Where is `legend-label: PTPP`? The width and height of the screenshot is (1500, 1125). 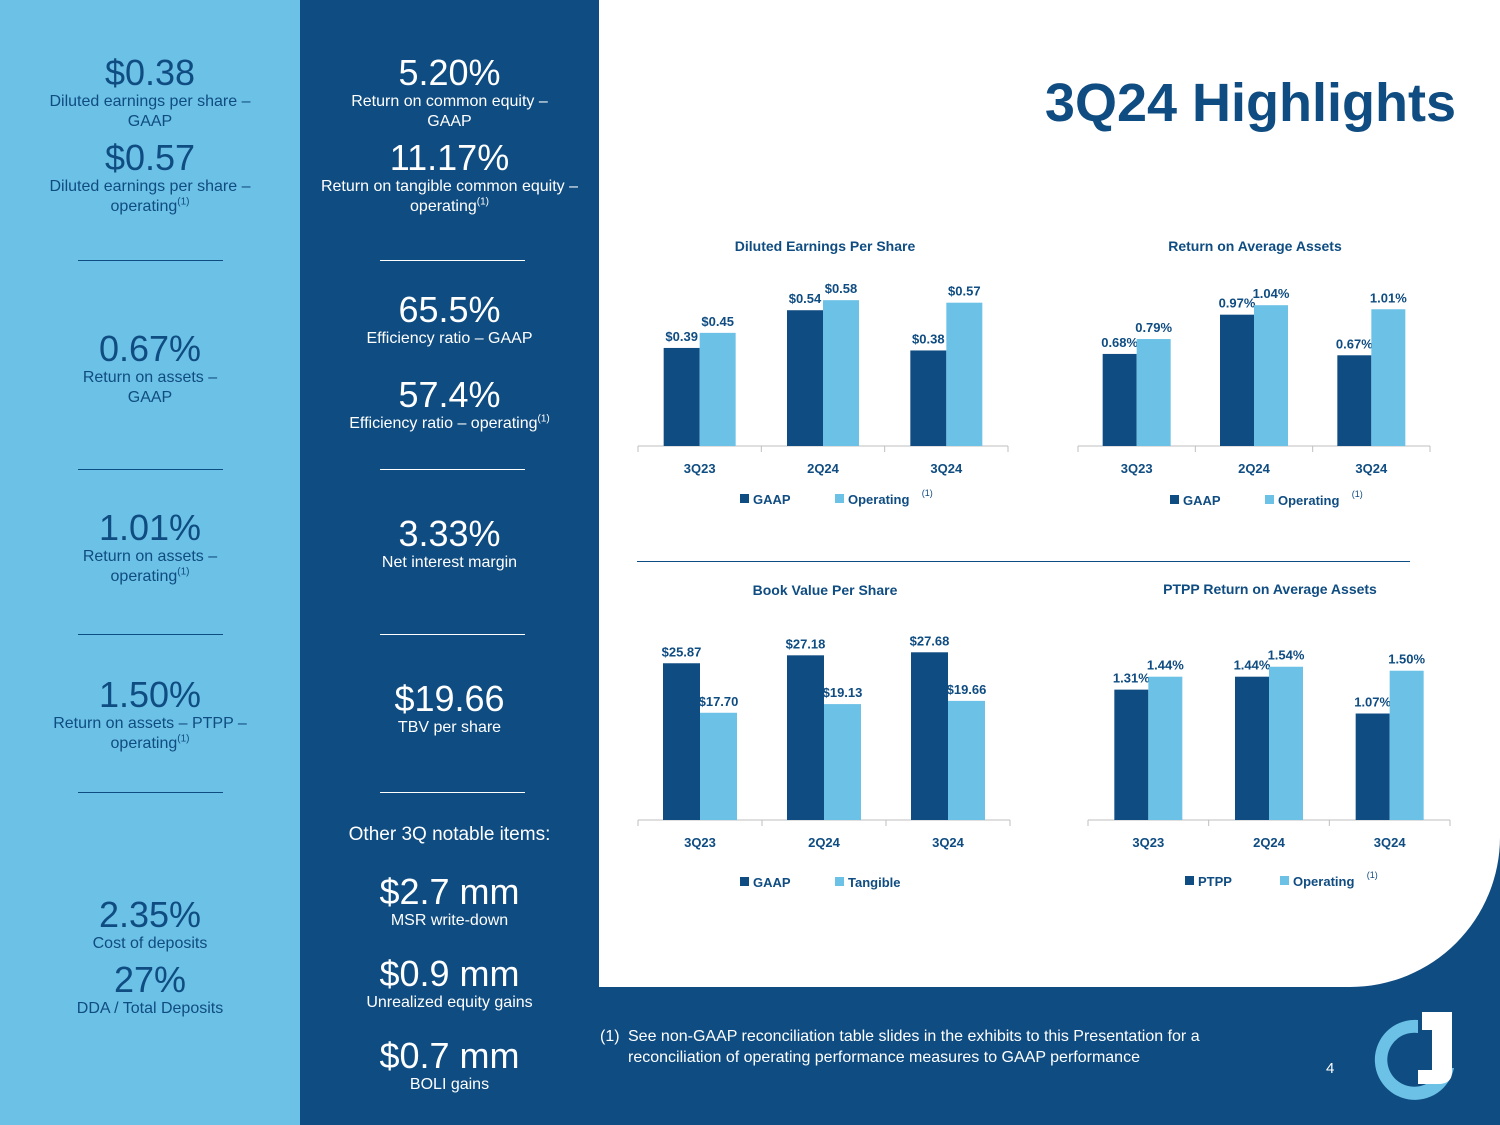 legend-label: PTPP is located at coordinates (1215, 881).